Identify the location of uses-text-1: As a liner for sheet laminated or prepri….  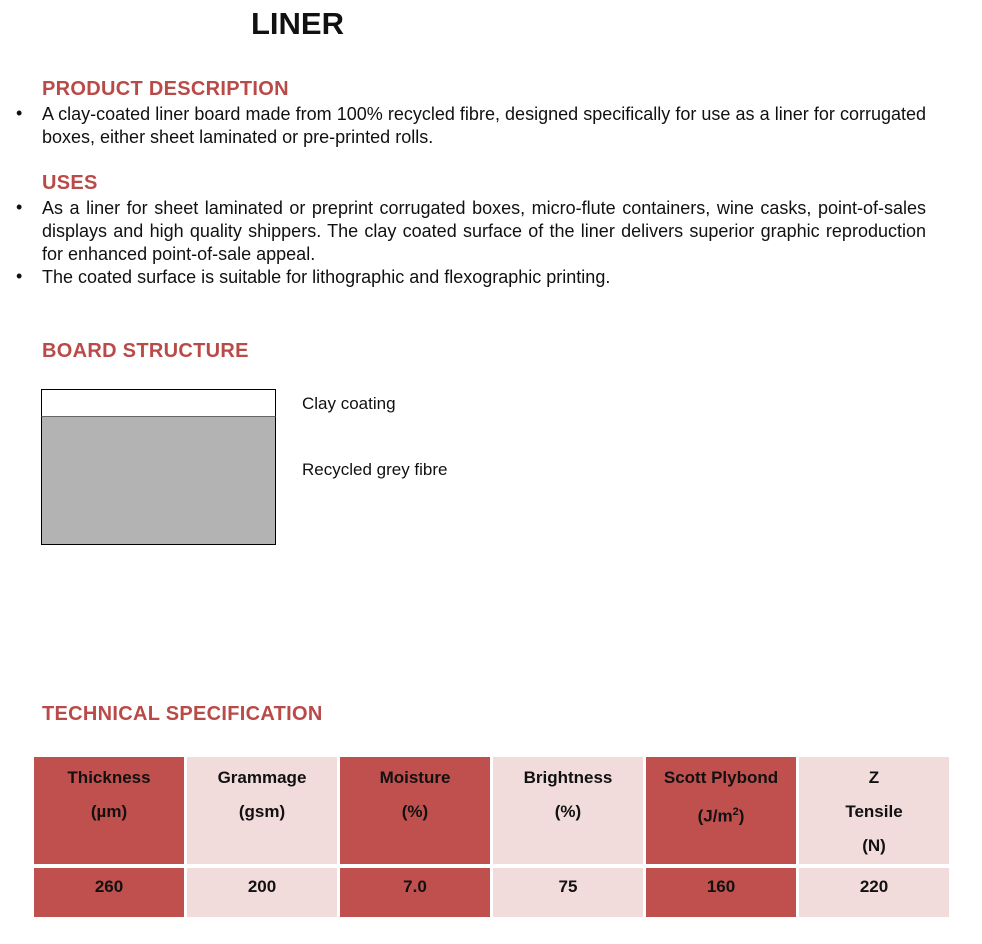
(484, 231).